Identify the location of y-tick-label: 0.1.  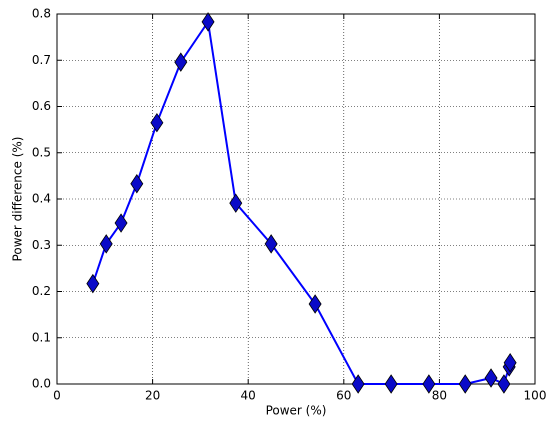
(41, 337).